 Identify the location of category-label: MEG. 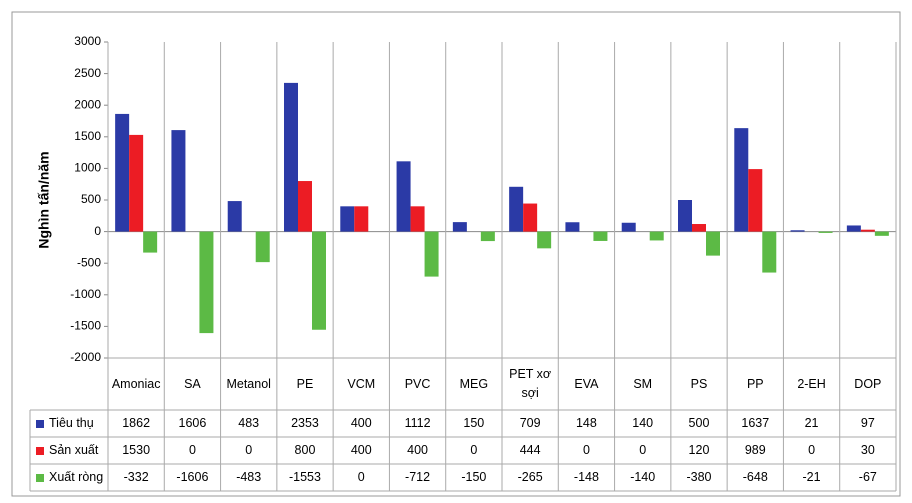
(474, 383).